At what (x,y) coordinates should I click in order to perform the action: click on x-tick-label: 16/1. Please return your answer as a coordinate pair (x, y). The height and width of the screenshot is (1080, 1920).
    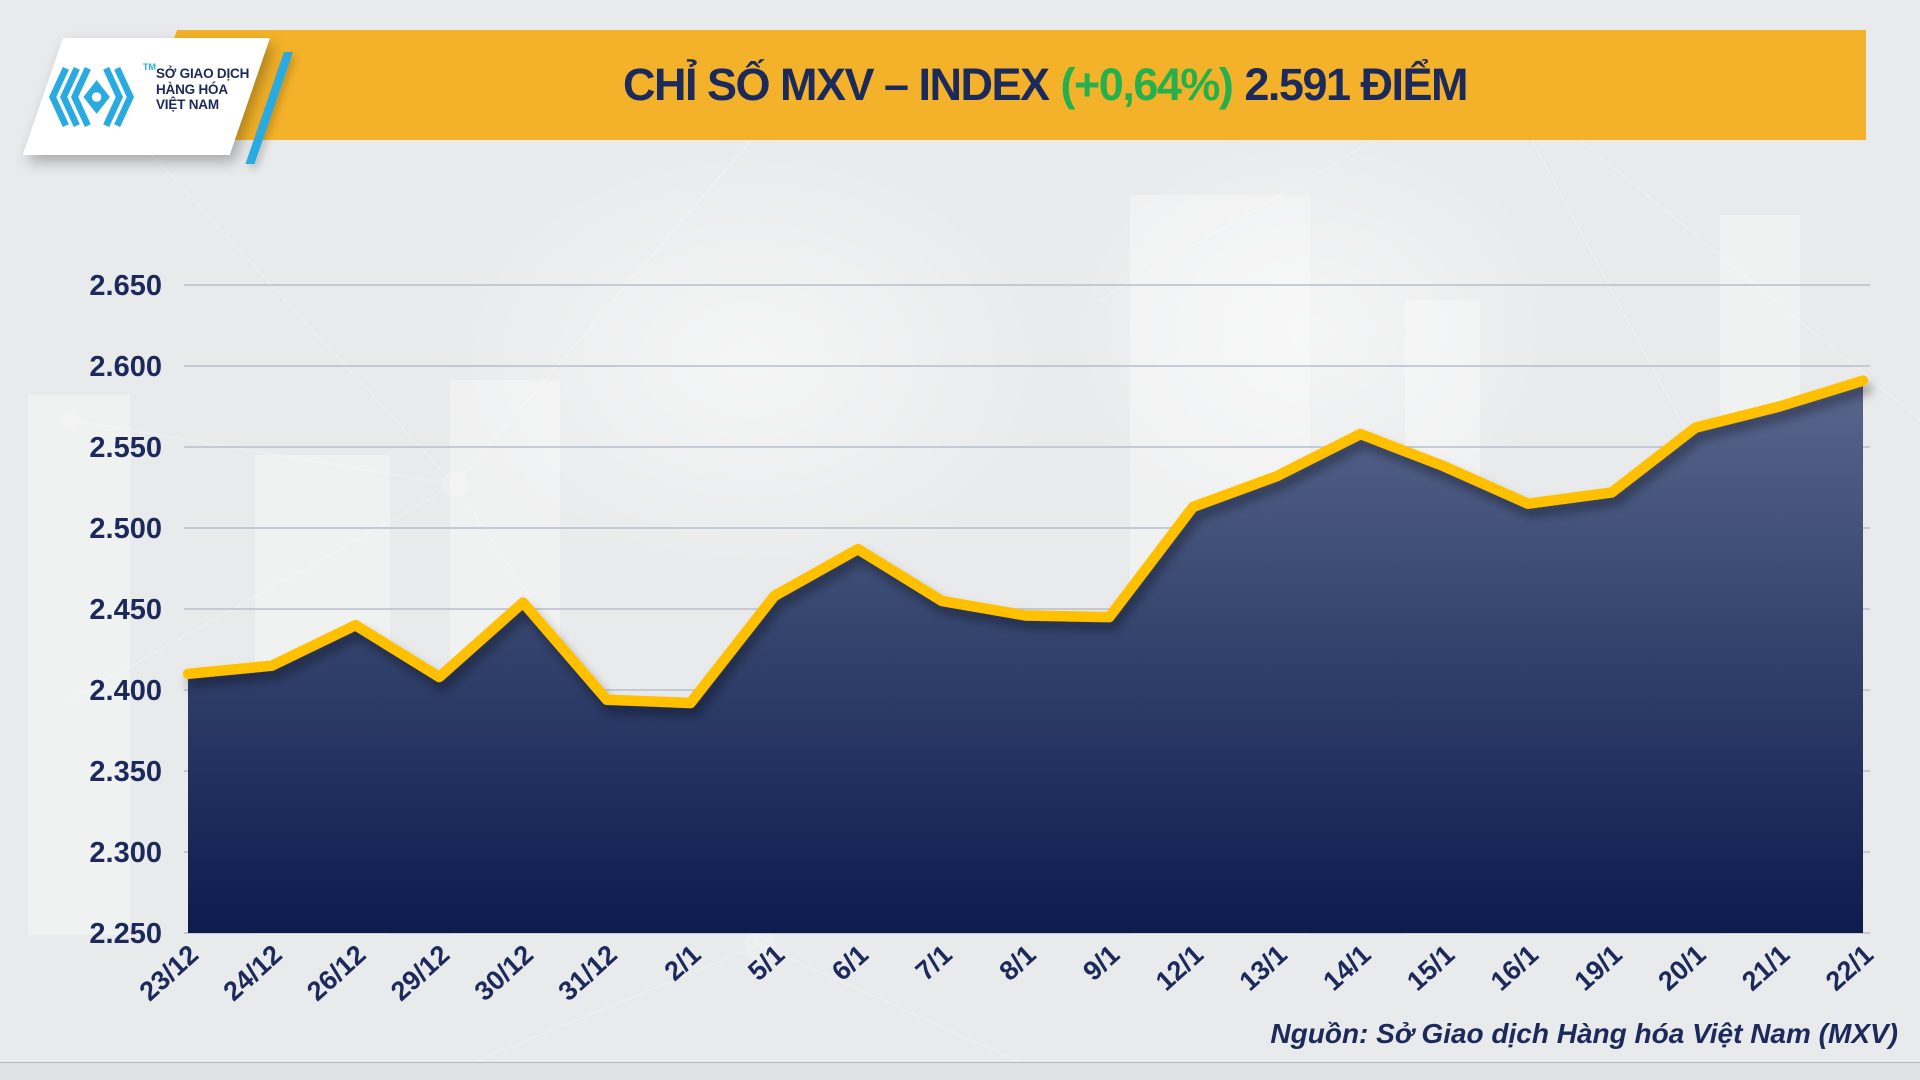
    Looking at the image, I should click on (1514, 967).